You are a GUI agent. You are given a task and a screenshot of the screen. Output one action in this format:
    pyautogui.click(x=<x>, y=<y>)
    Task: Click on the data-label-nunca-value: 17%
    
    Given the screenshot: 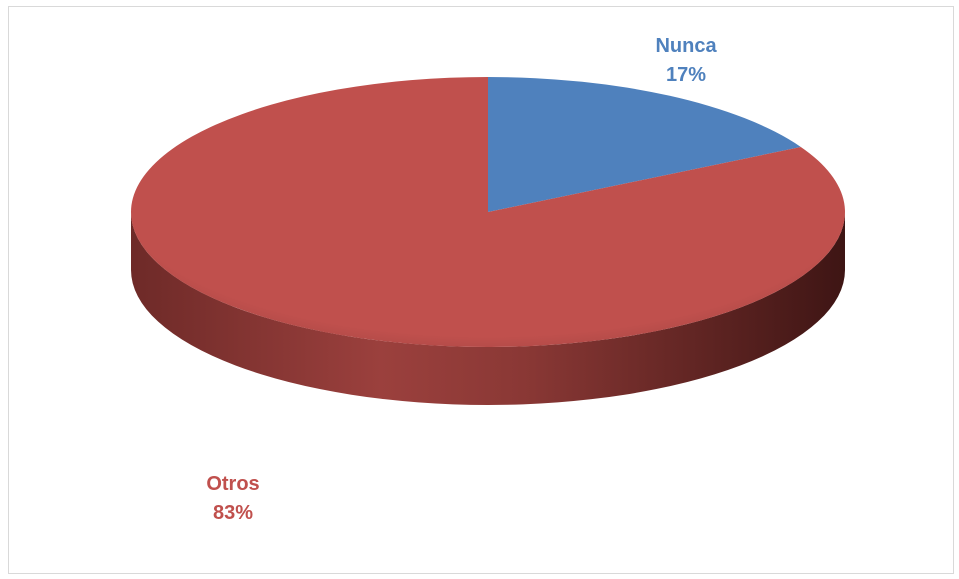 What is the action you would take?
    pyautogui.click(x=686, y=75)
    